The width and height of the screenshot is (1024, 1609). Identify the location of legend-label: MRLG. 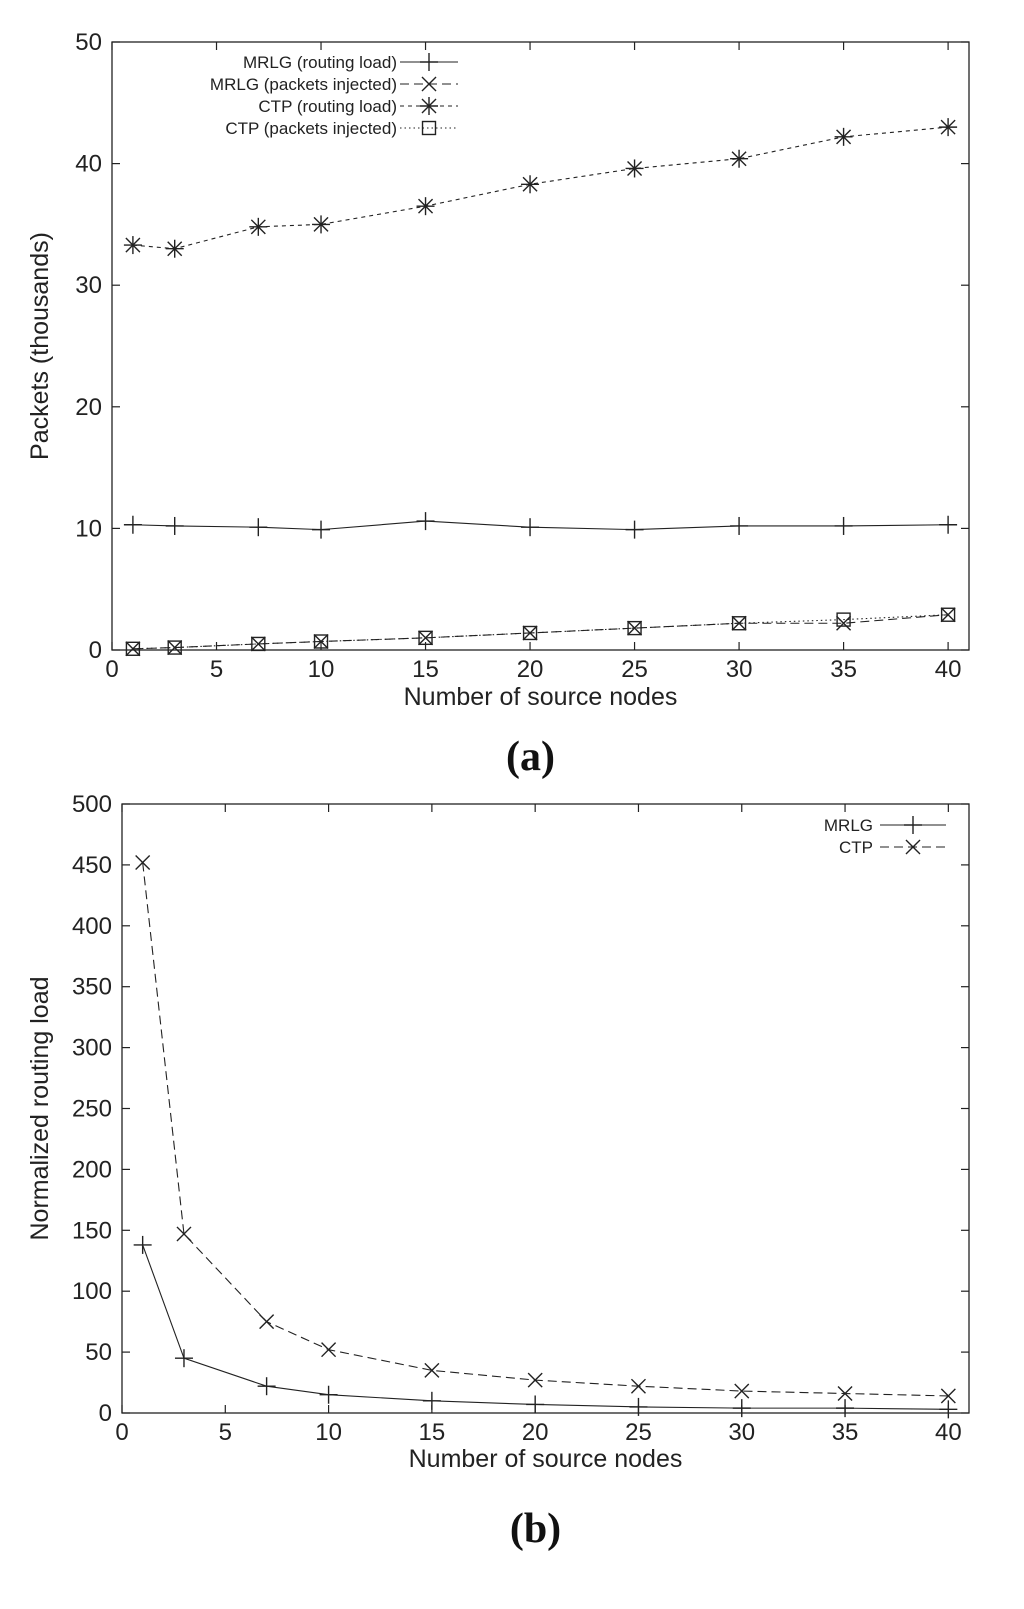
(848, 825).